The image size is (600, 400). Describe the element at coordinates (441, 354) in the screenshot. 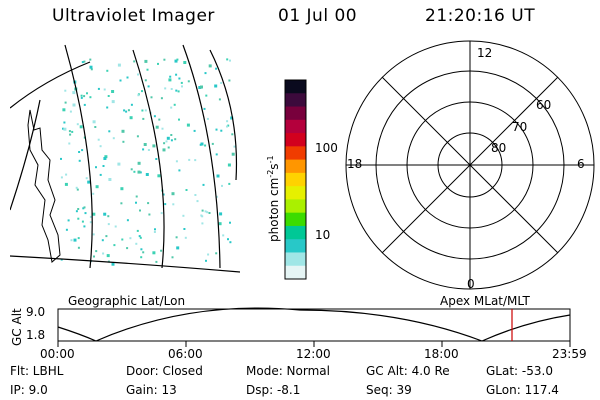

I see `time-tick-1800: 18:00` at that location.